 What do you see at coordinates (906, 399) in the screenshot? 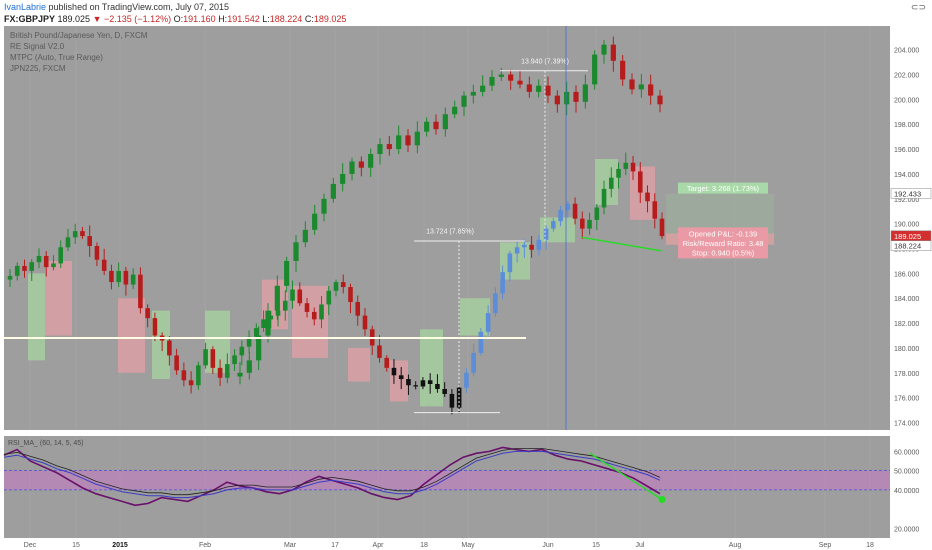
I see `price-tick-label: 176.000` at bounding box center [906, 399].